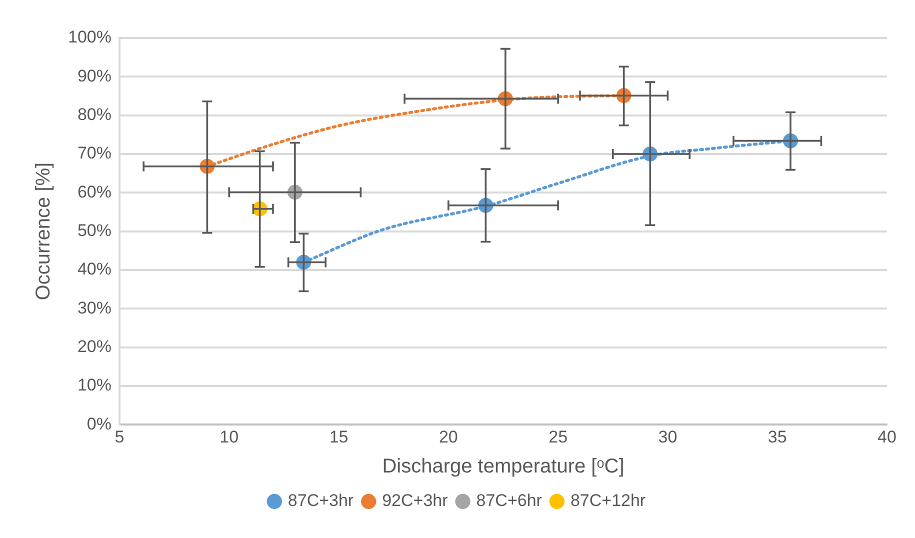 Image resolution: width=915 pixels, height=538 pixels. Describe the element at coordinates (99, 424) in the screenshot. I see `y-tick-label: 0%` at that location.